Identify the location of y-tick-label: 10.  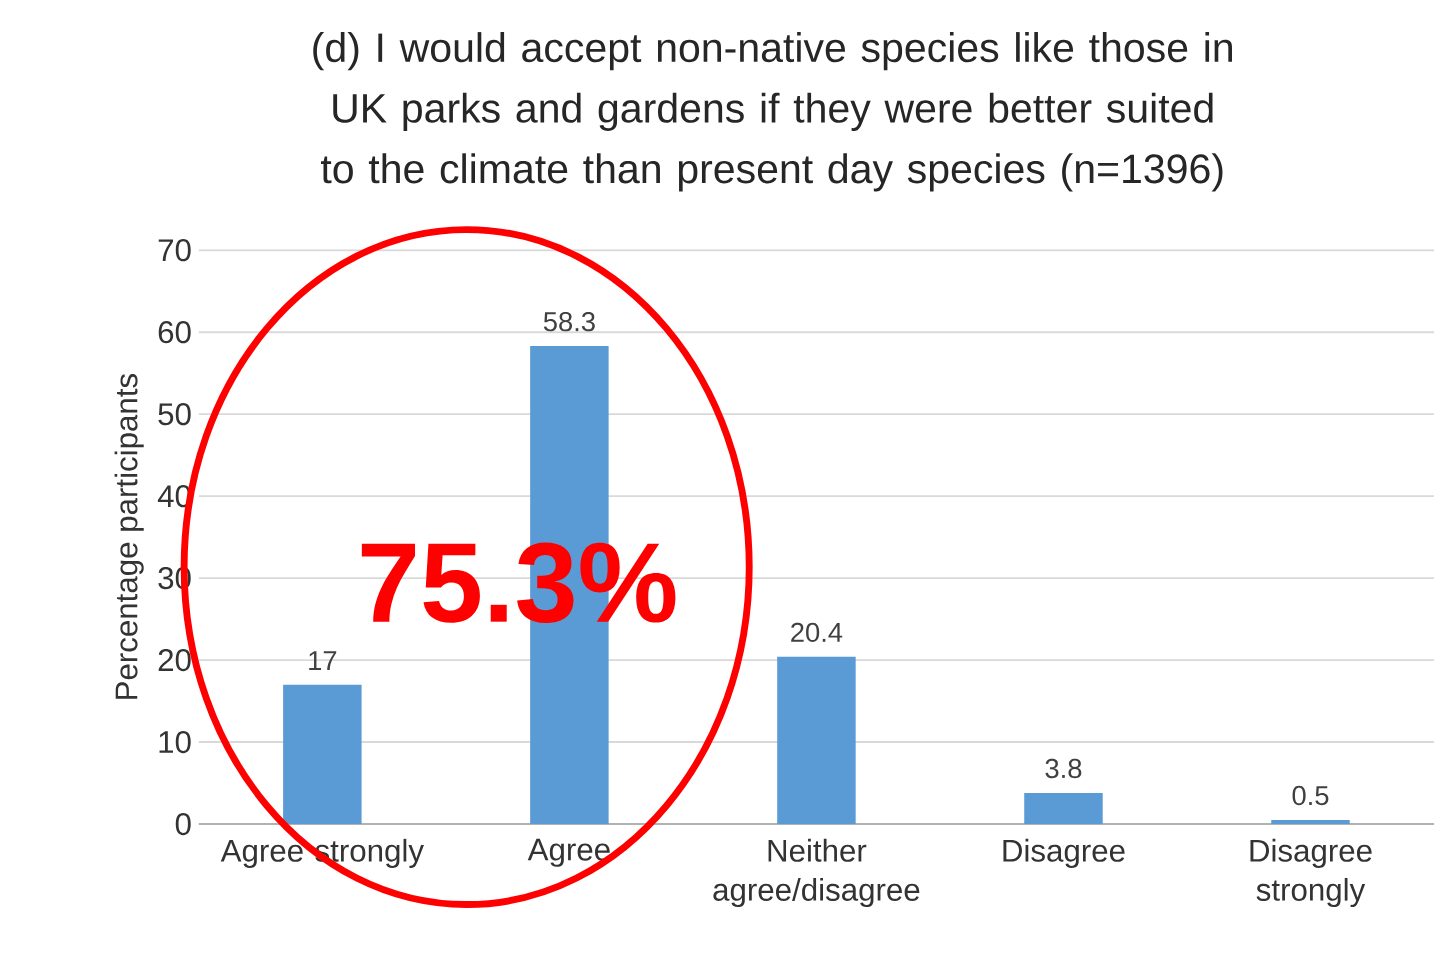
(175, 742).